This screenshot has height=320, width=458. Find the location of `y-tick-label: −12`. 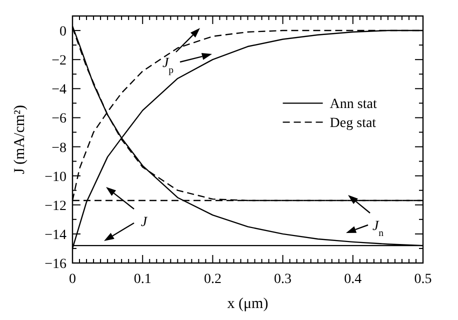

y-tick-label: −12 is located at coordinates (55, 206).